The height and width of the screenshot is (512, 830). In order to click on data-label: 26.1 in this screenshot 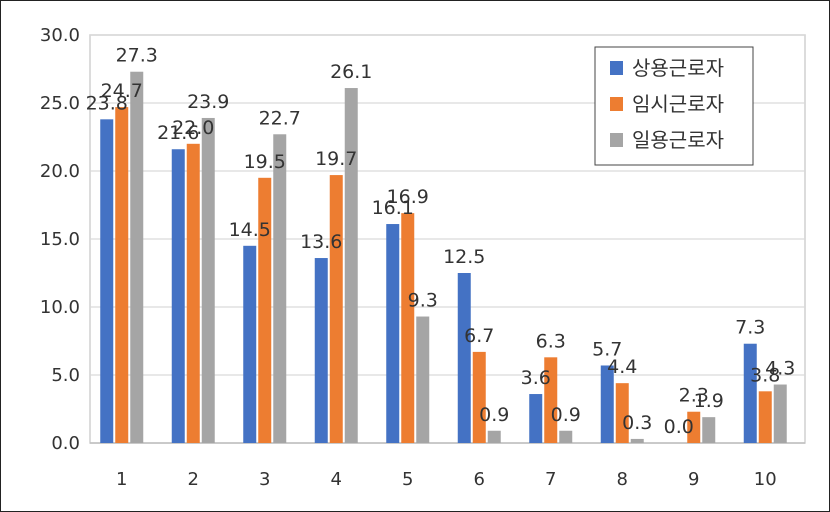, I will do `click(351, 72)`.